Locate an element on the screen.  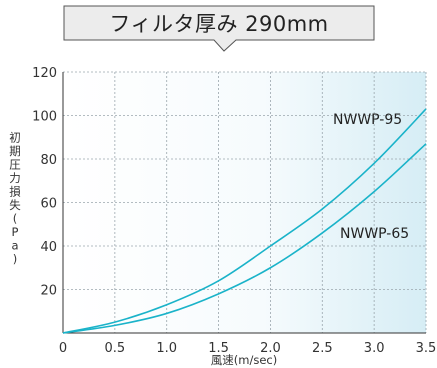
x-tick-label: 2.5 is located at coordinates (322, 348).